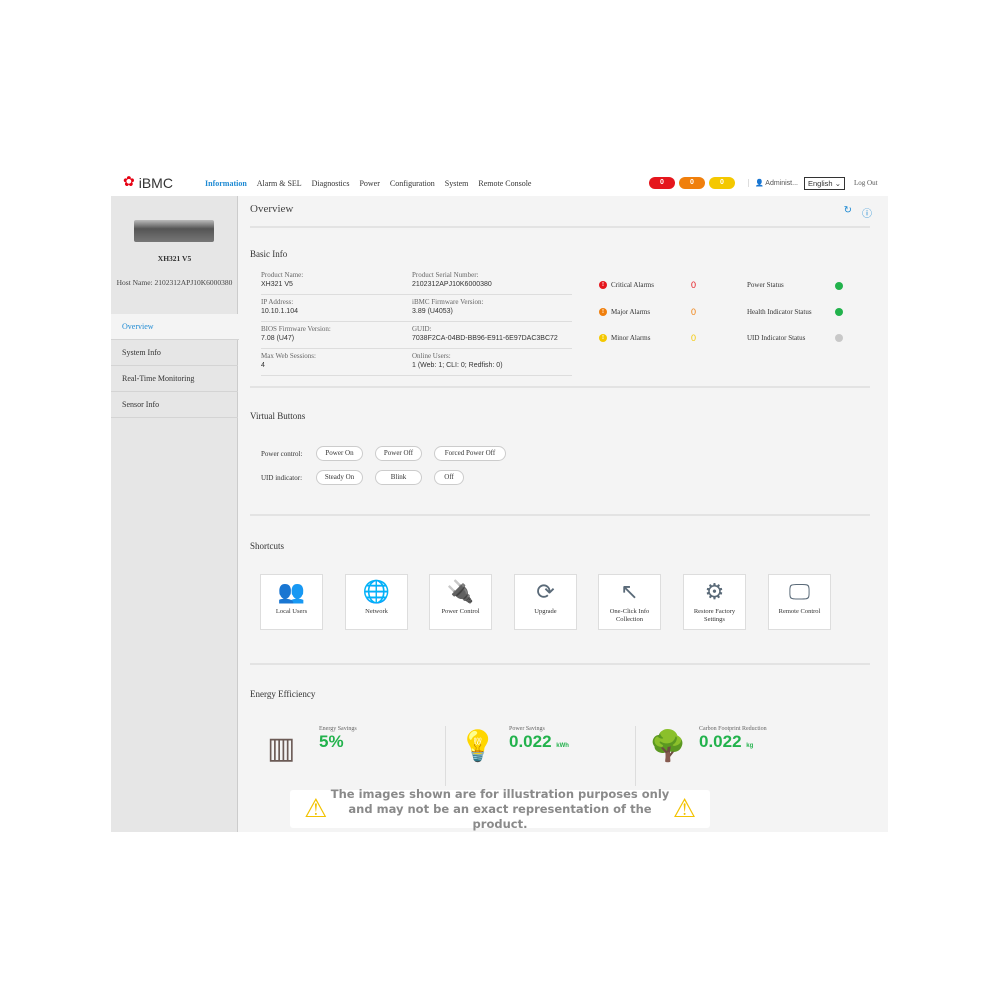  Describe the element at coordinates (694, 285) in the screenshot. I see `critical-alarms-count: 0` at that location.